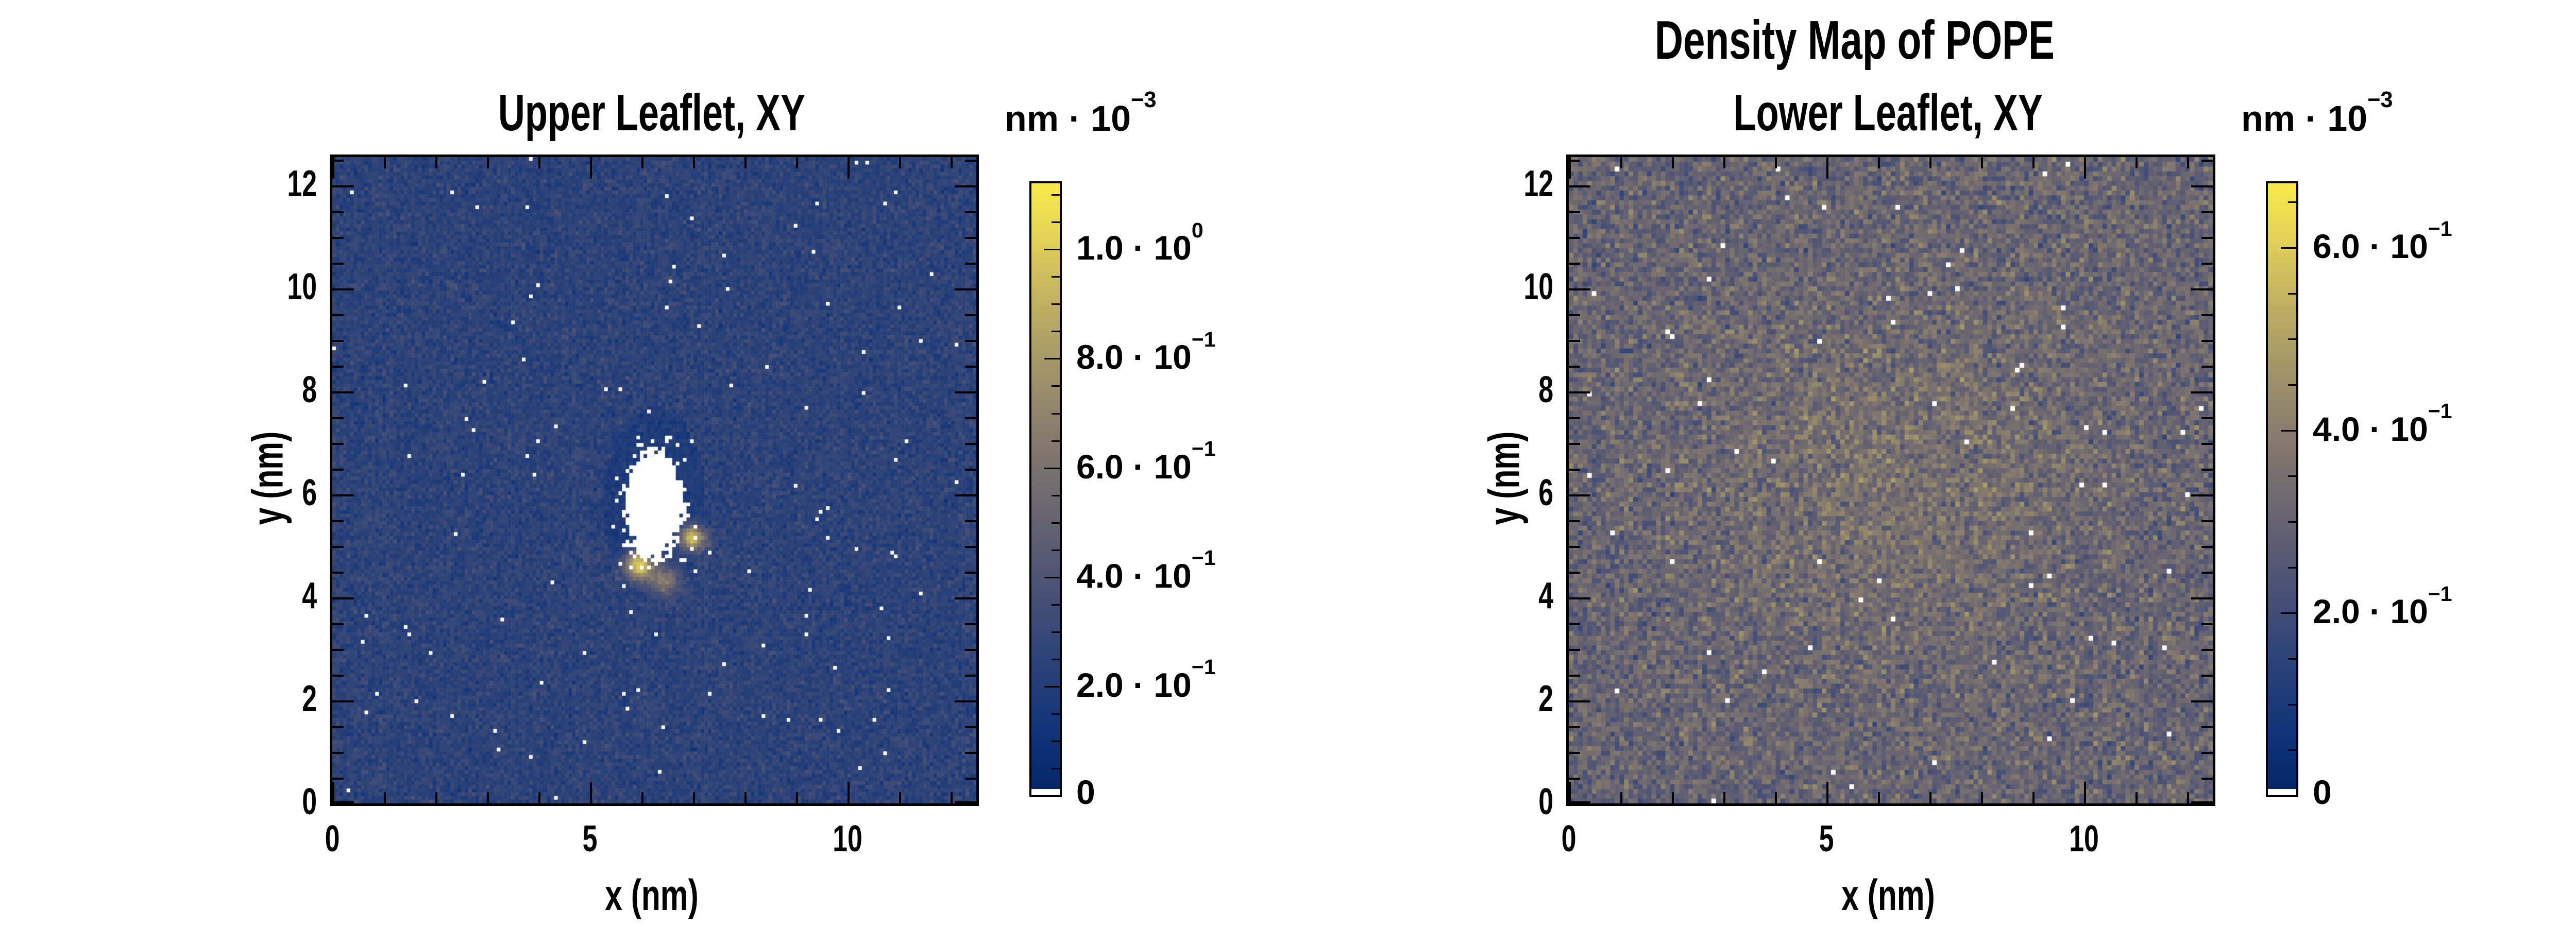 Image resolution: width=2576 pixels, height=927 pixels. Describe the element at coordinates (309, 699) in the screenshot. I see `y-tick-label: 2` at that location.